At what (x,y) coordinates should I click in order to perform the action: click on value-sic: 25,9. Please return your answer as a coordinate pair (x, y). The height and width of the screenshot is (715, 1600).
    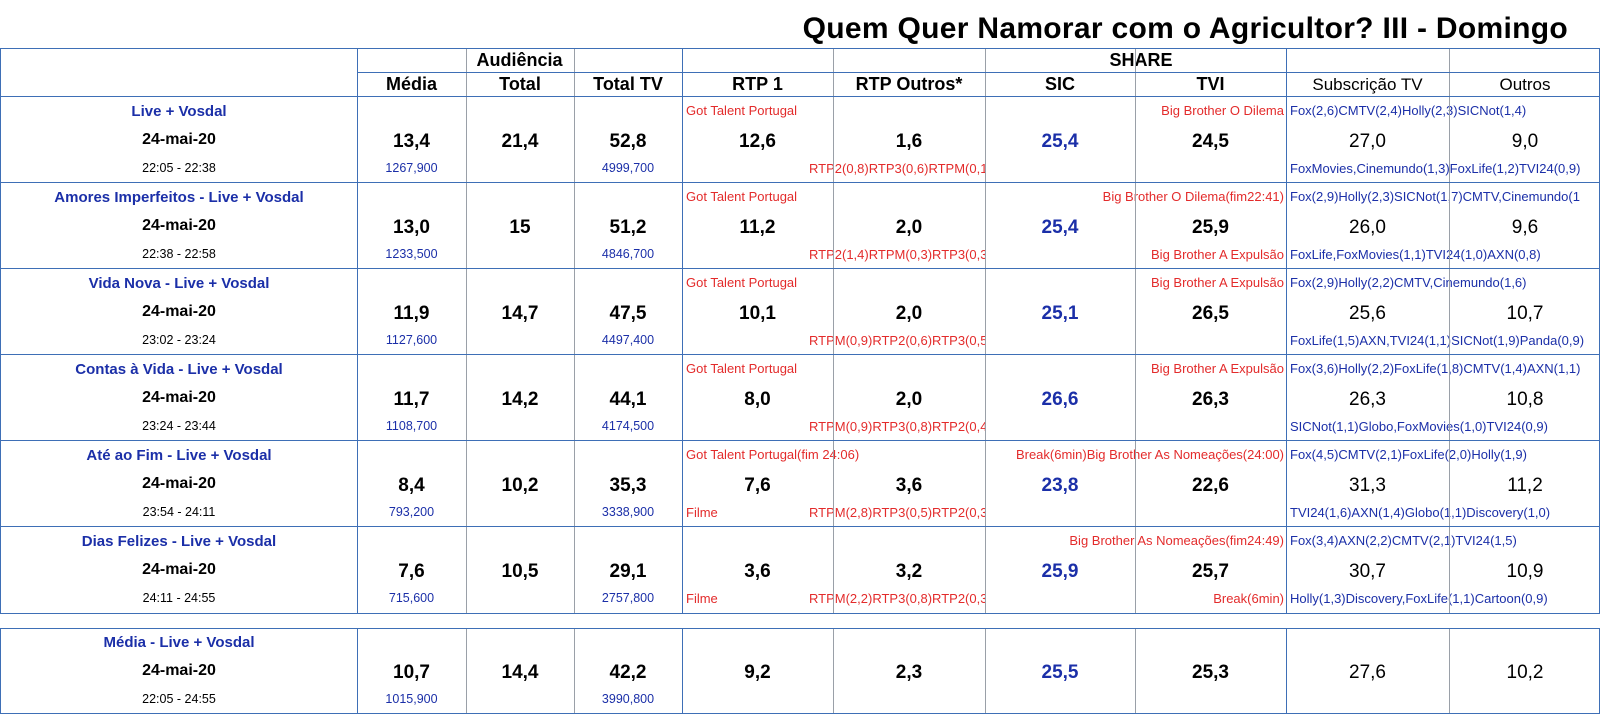
    Looking at the image, I should click on (1060, 571).